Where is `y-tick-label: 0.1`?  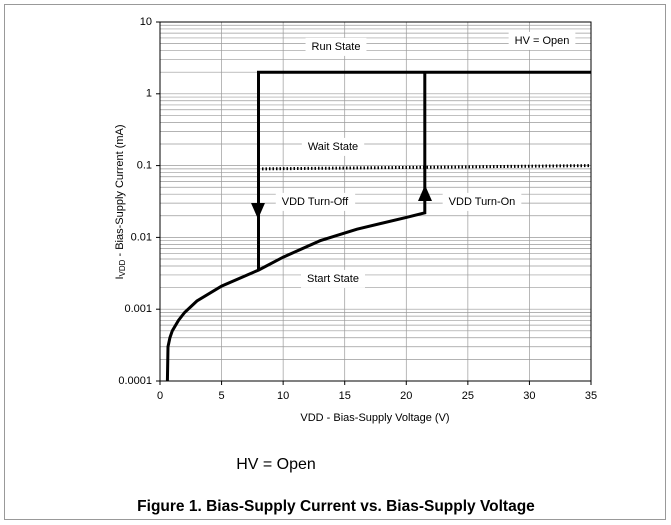 y-tick-label: 0.1 is located at coordinates (144, 166).